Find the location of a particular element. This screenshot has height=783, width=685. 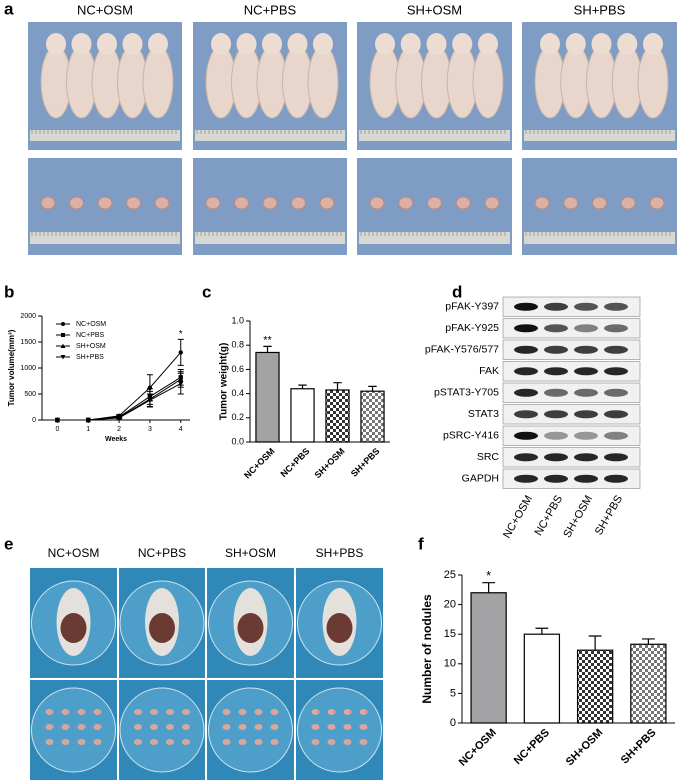

legend-label: NC+OSM is located at coordinates (91, 324).